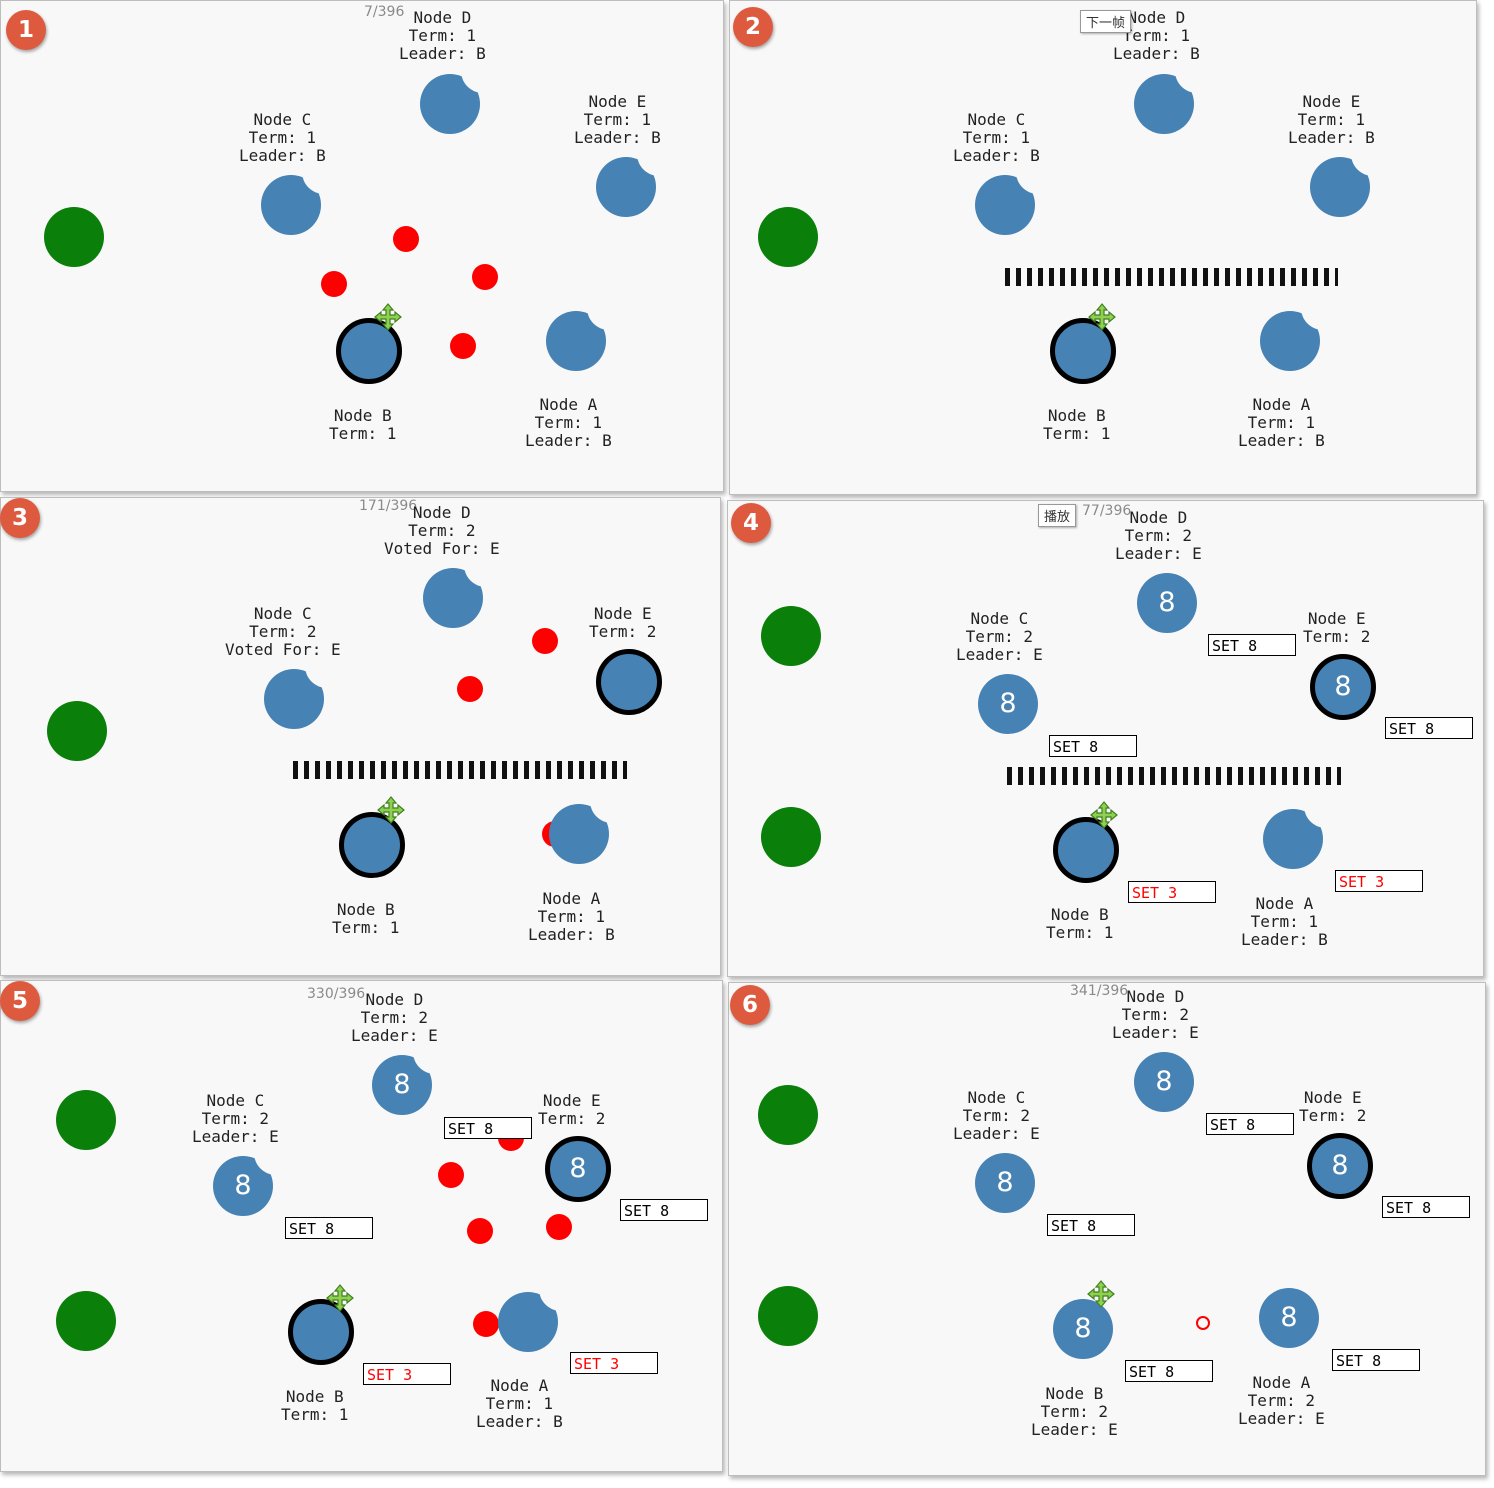 This screenshot has width=1494, height=1488. Describe the element at coordinates (282, 137) in the screenshot. I see `node-c-label: Node C Term: 1 Leader: B` at that location.